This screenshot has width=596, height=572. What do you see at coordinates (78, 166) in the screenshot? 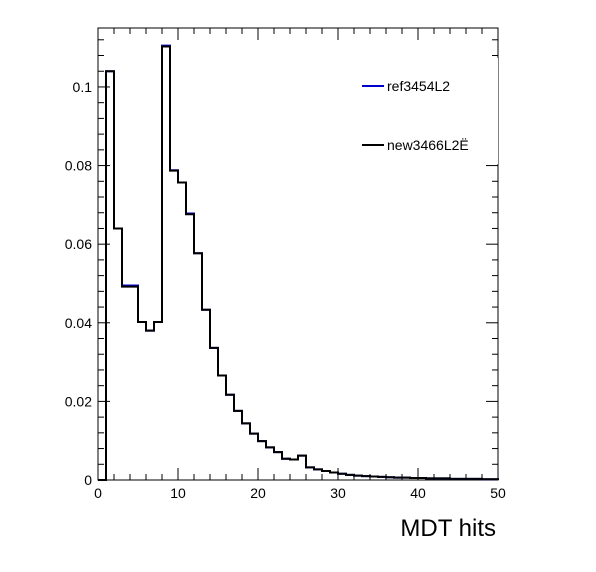
I see `y-tick-label: 0.08` at bounding box center [78, 166].